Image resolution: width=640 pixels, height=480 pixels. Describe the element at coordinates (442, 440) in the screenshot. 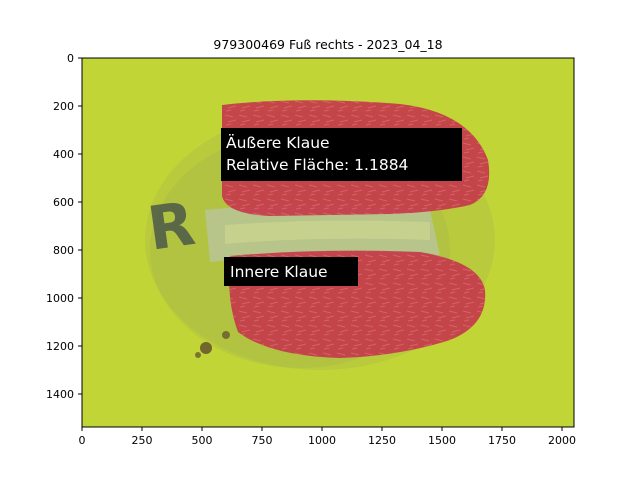

I see `x-tick-label: 1500` at that location.